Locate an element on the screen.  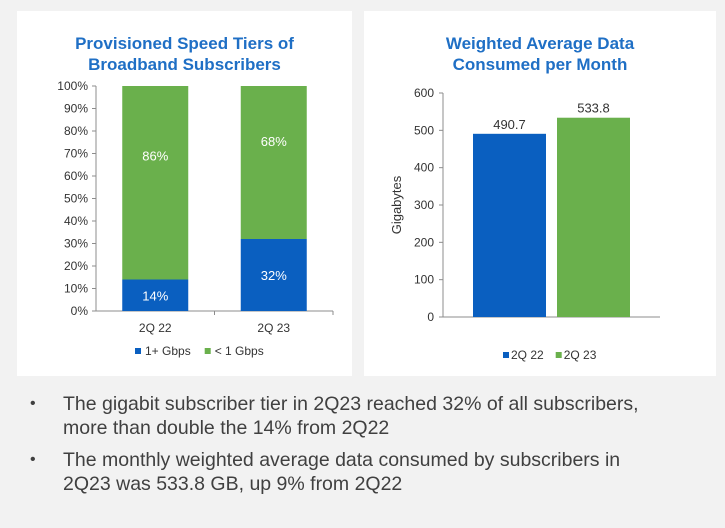
data-label: 14% is located at coordinates (155, 295).